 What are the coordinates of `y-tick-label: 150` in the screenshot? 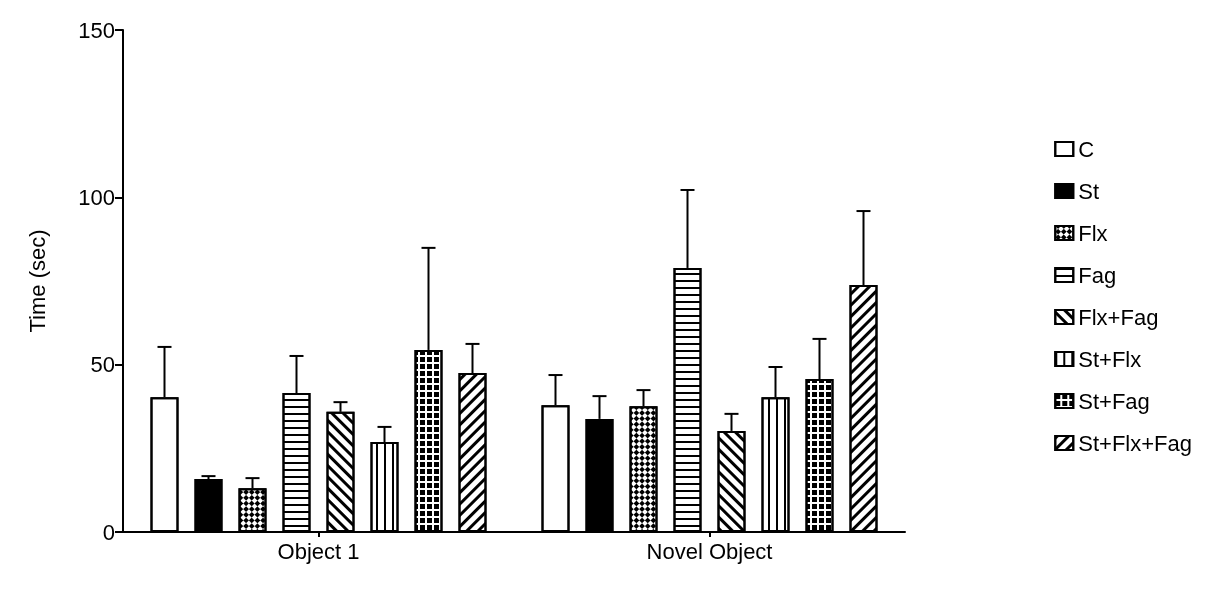 It's located at (96, 30).